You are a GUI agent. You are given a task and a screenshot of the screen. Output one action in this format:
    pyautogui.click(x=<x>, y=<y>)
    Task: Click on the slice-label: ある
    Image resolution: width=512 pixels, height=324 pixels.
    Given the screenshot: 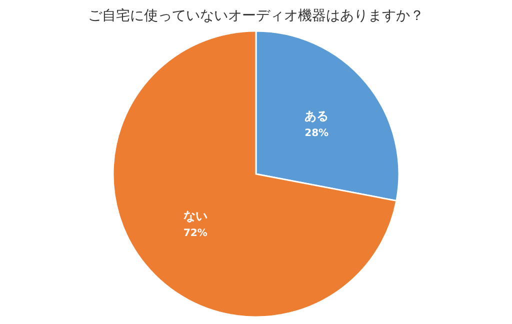 What is the action you would take?
    pyautogui.click(x=316, y=115)
    